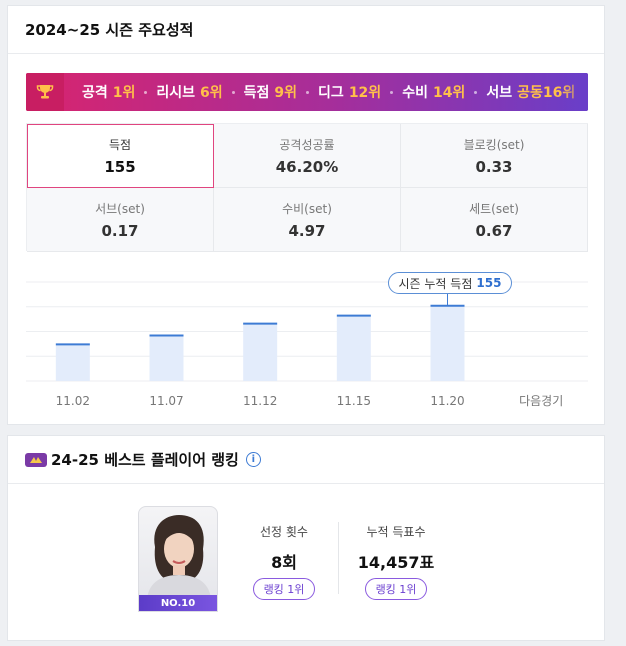 The height and width of the screenshot is (646, 626). I want to click on stat-value: 0.67, so click(494, 230).